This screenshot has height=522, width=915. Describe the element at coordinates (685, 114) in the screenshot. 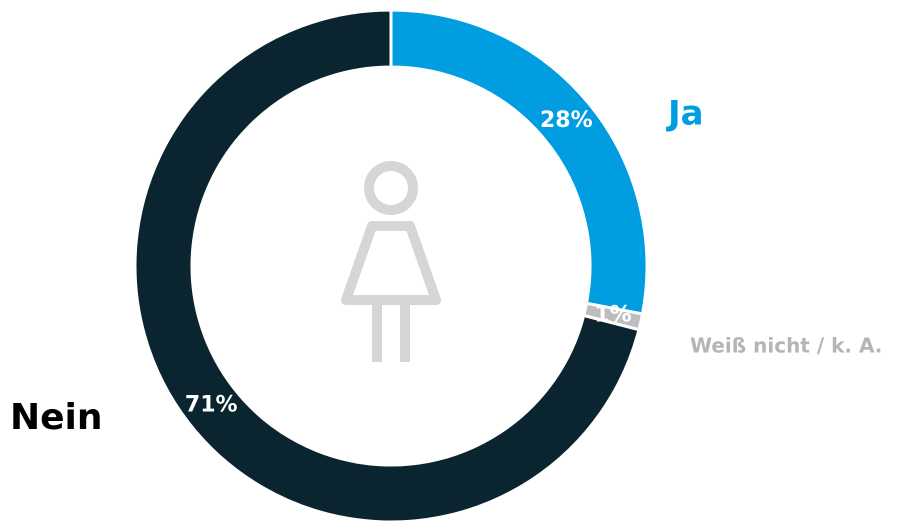

I see `category-label: Ja` at that location.